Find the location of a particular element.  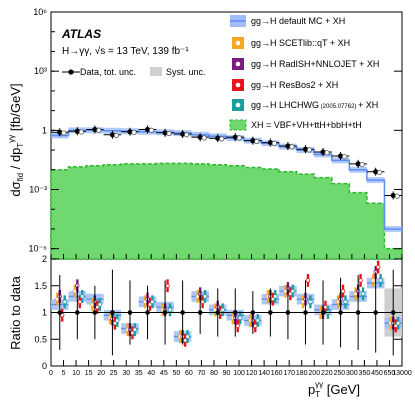

top-ytick-label: 1 is located at coordinates (44, 130).